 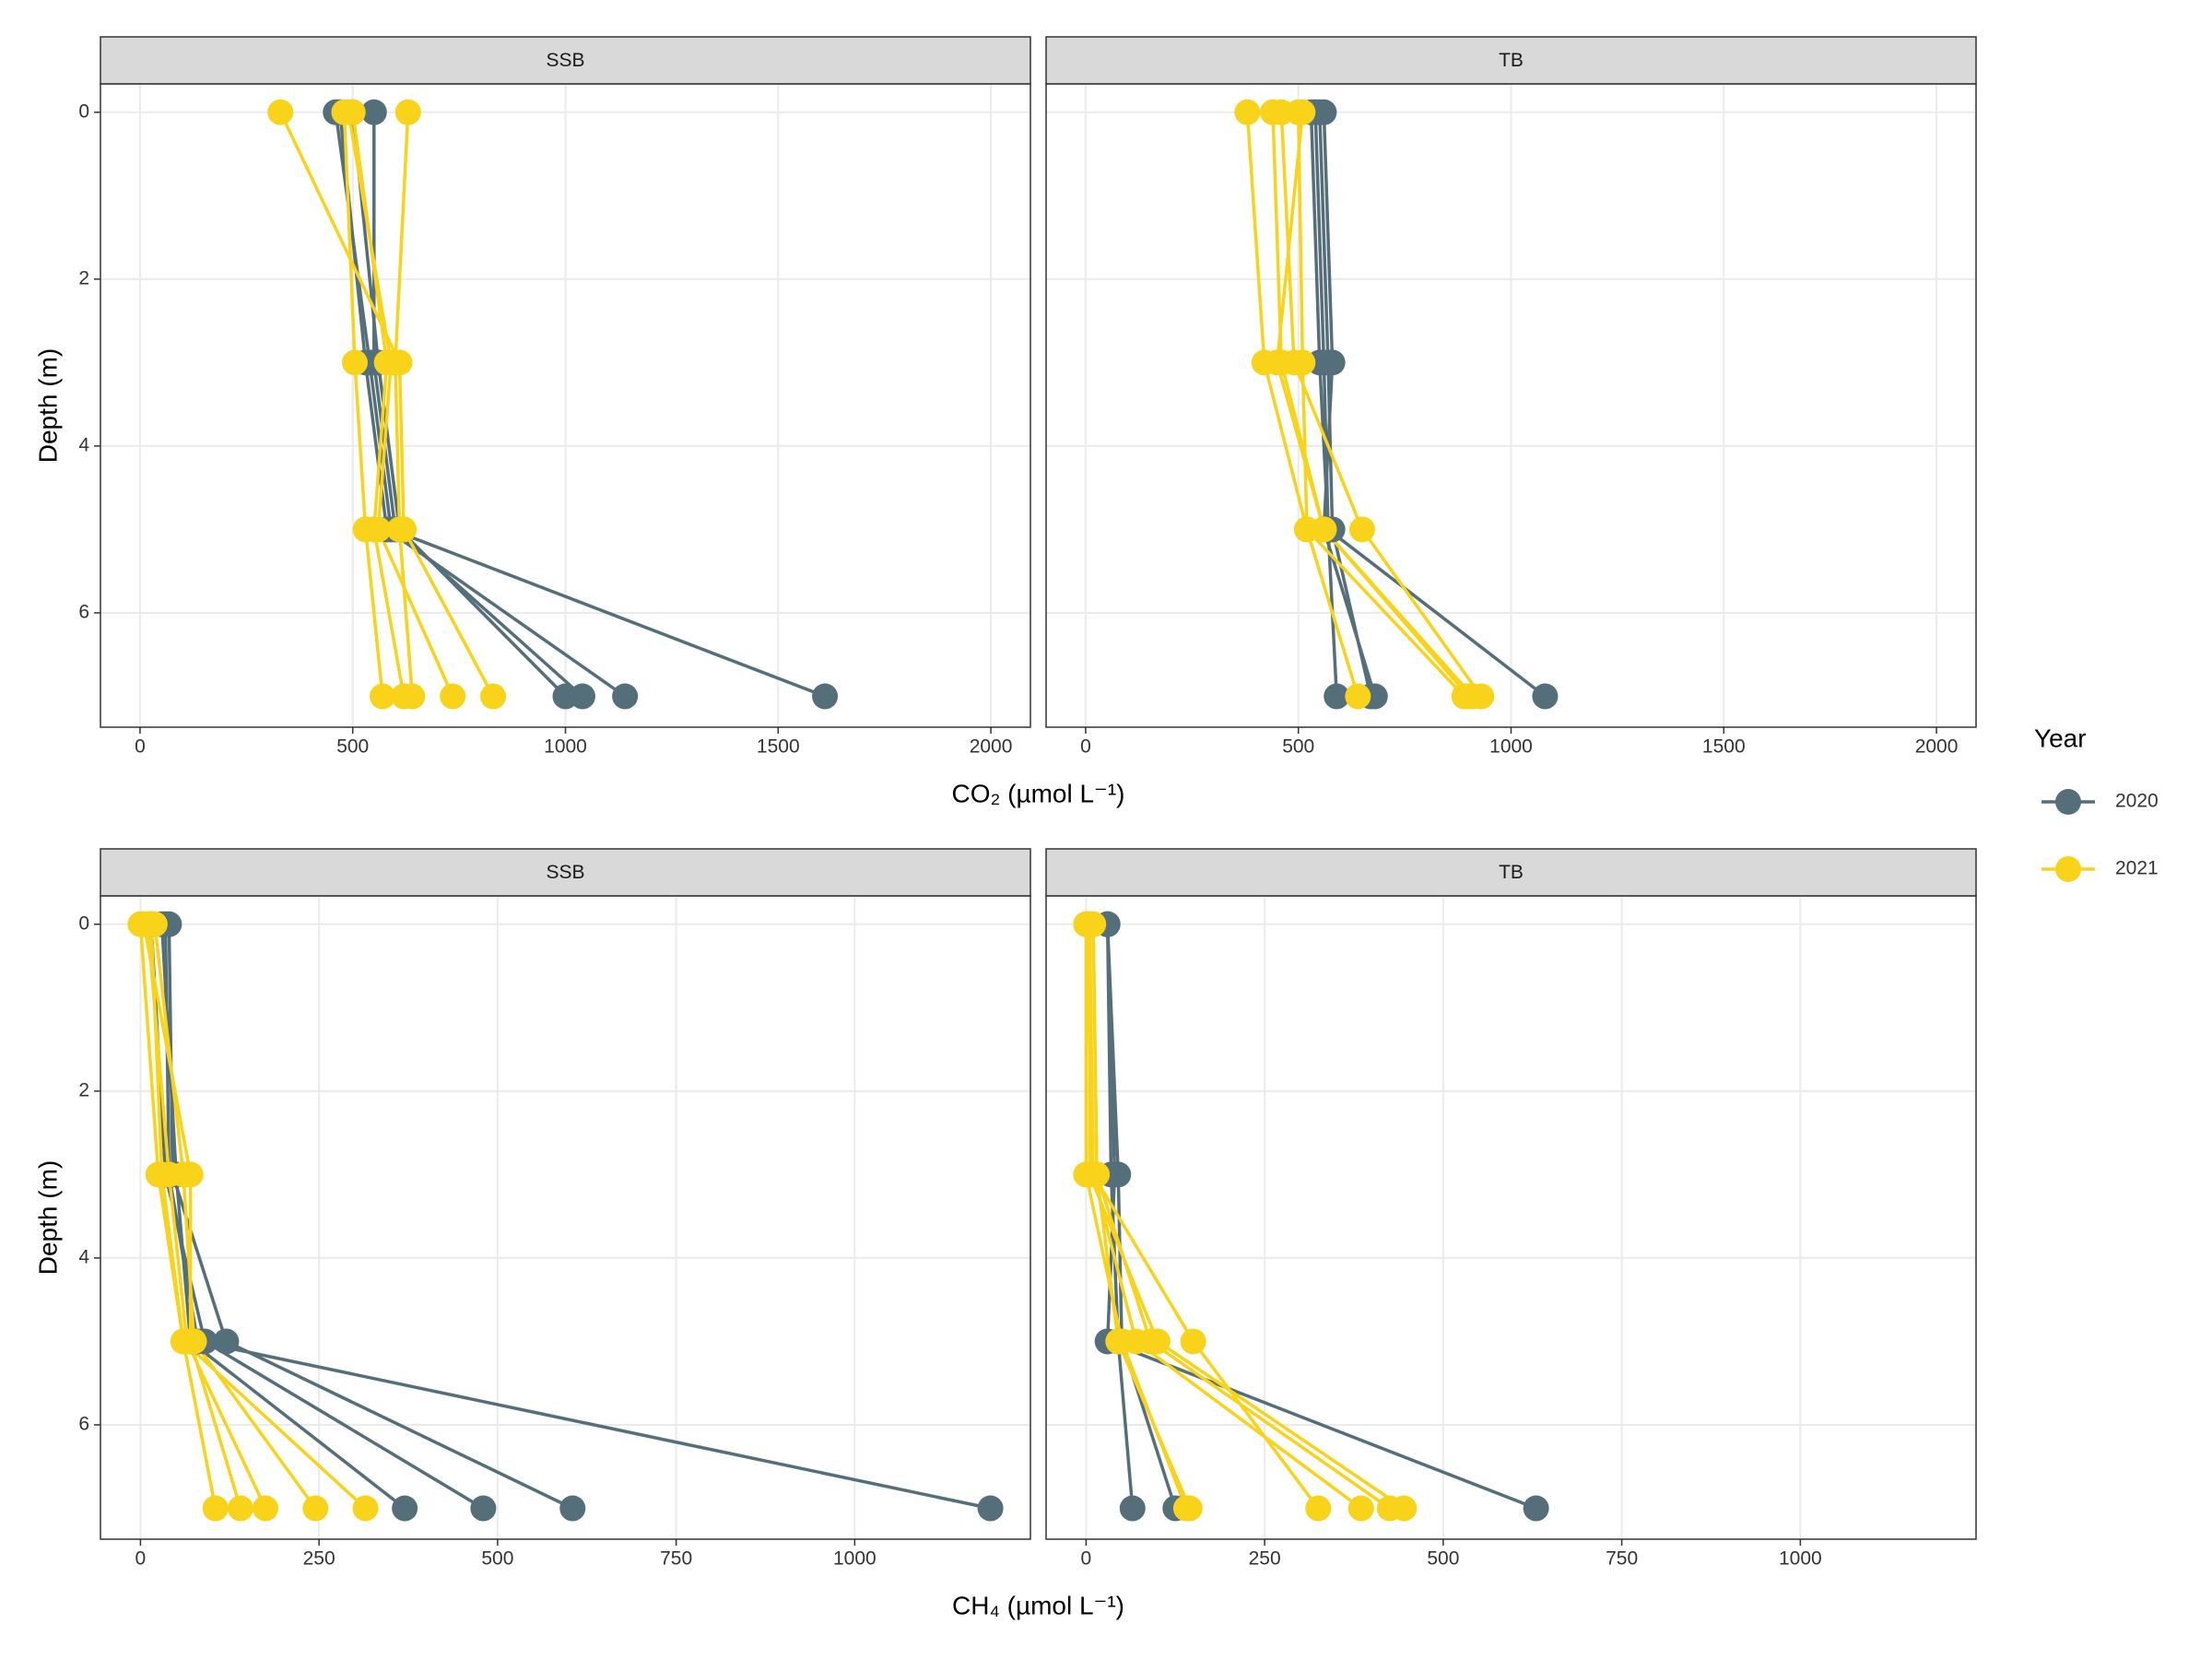 I want to click on x-axis-title: CH₄ (µmol L⁻¹), so click(x=1038, y=1605).